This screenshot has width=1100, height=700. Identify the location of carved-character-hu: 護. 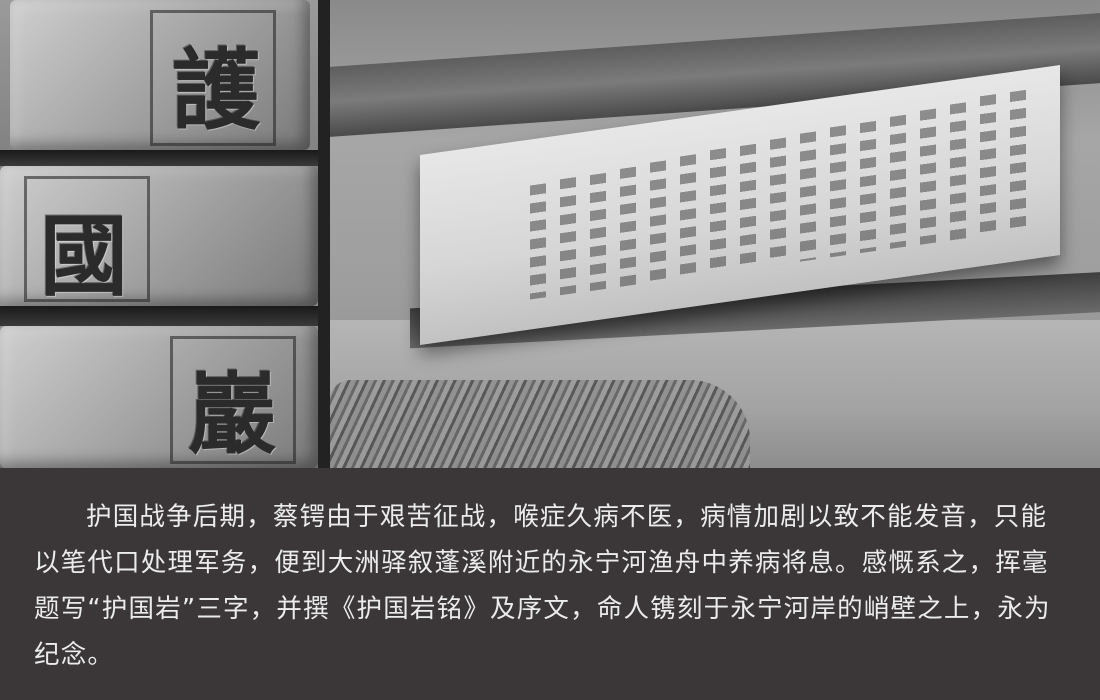
(216, 90).